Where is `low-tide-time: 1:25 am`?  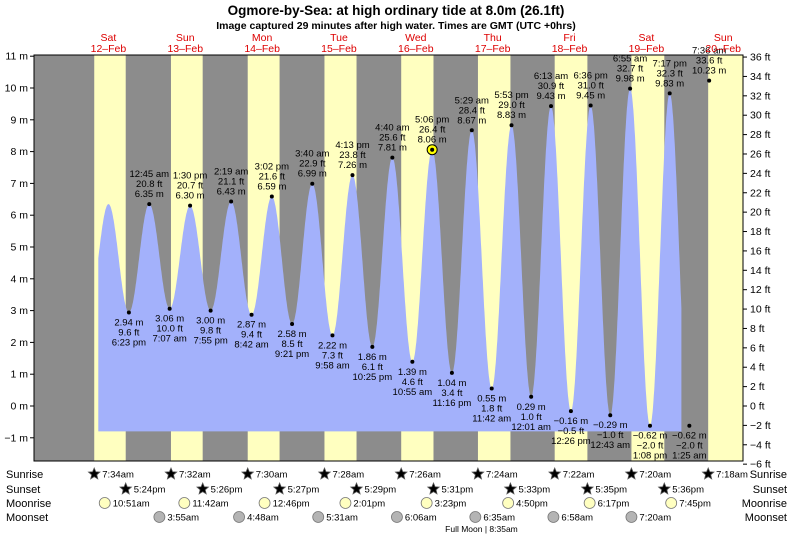 low-tide-time: 1:25 am is located at coordinates (689, 456).